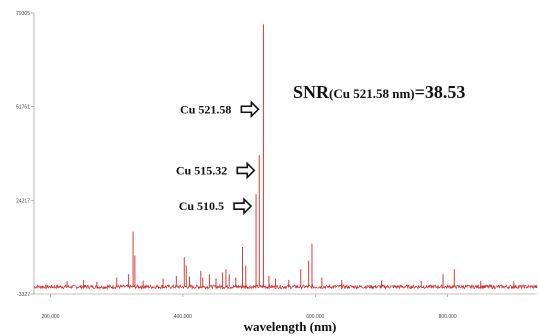 The width and height of the screenshot is (538, 336). I want to click on y-tick-label: -3327, so click(23, 295).